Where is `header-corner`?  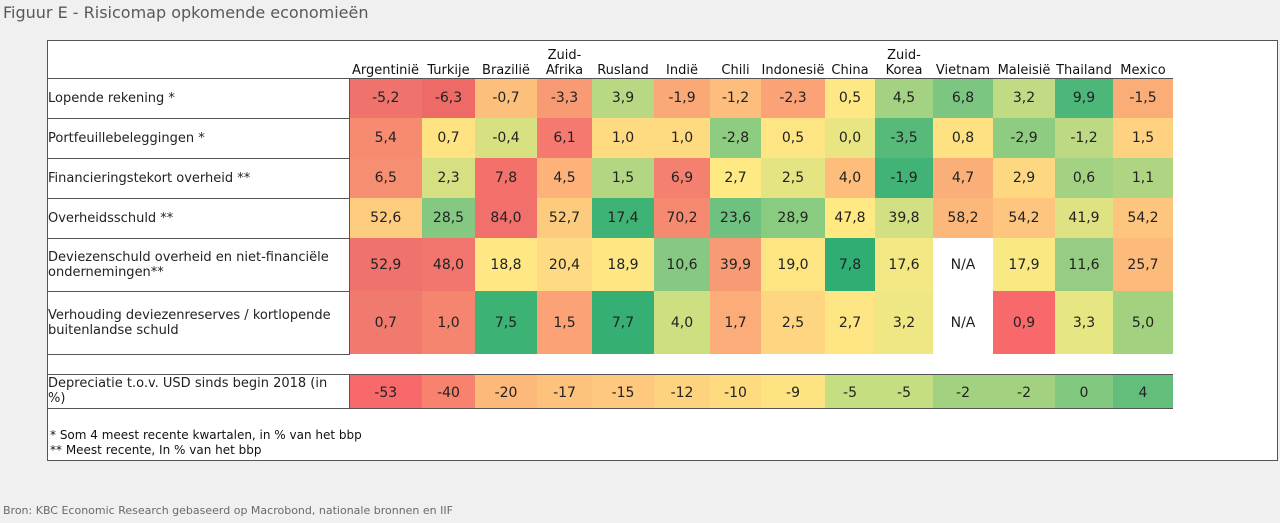 header-corner is located at coordinates (198, 60).